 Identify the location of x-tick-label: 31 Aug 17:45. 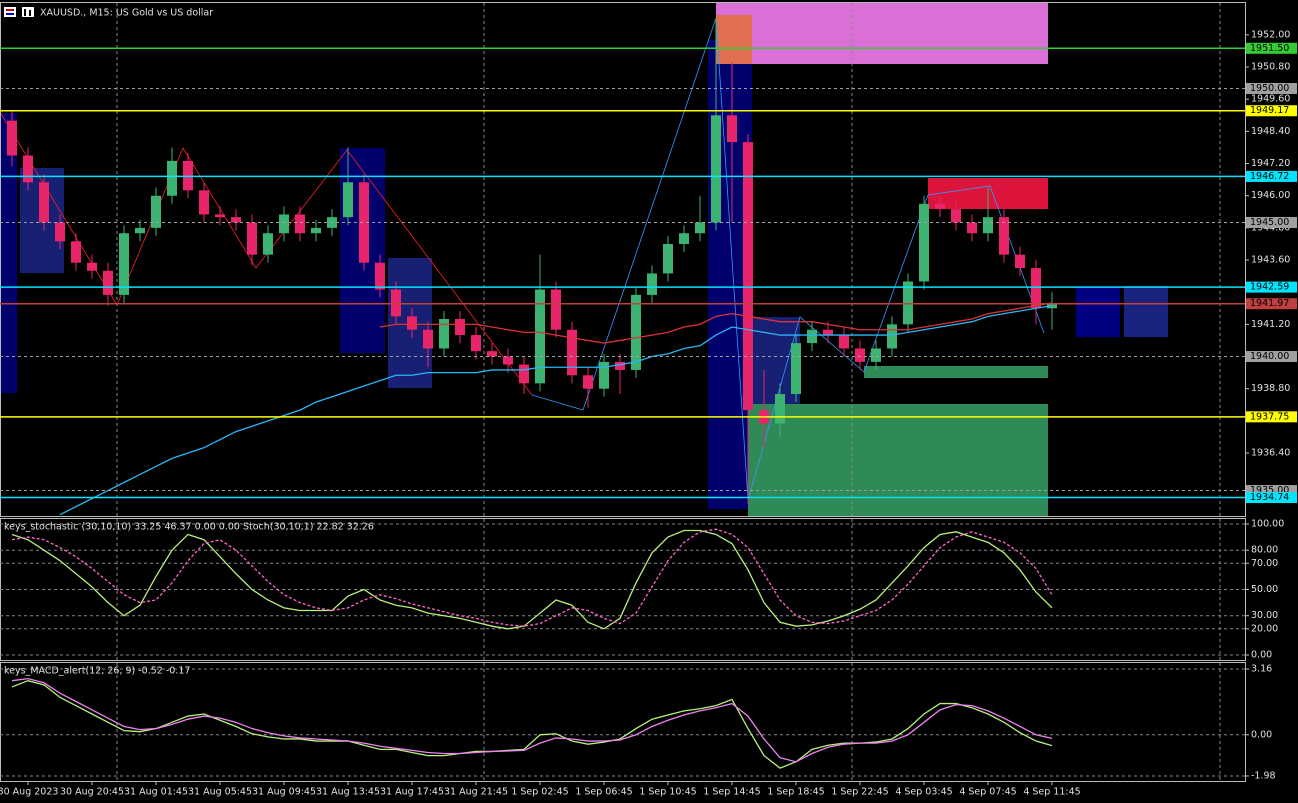
(412, 792).